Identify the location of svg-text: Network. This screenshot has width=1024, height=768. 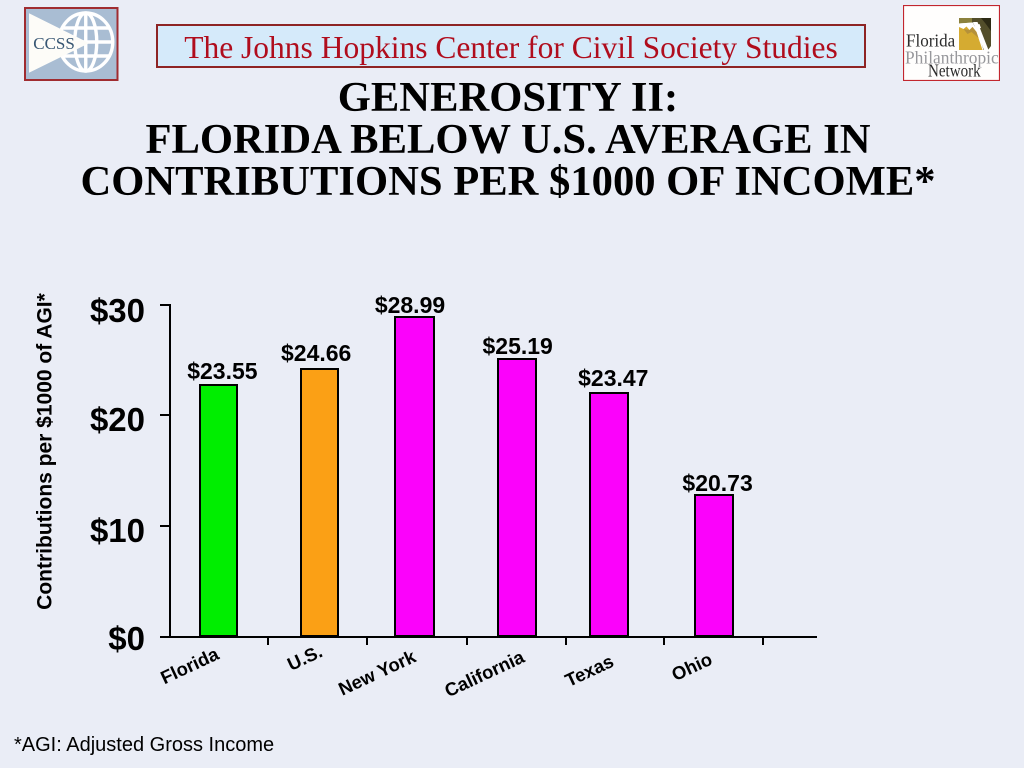
(954, 71).